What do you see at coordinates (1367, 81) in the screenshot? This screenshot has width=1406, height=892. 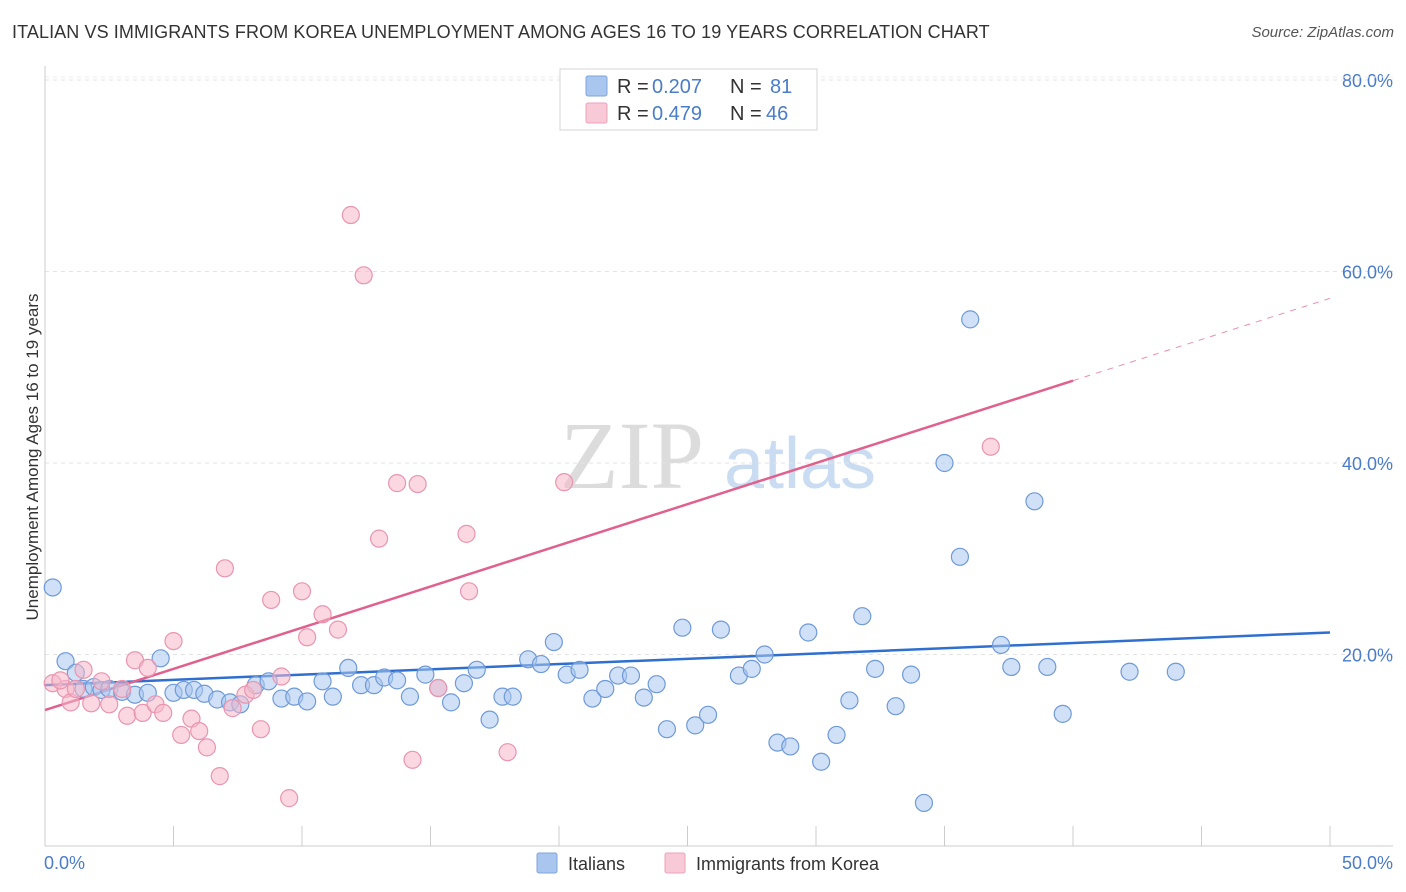 I see `y-tick-label-80: 80.0%` at bounding box center [1367, 81].